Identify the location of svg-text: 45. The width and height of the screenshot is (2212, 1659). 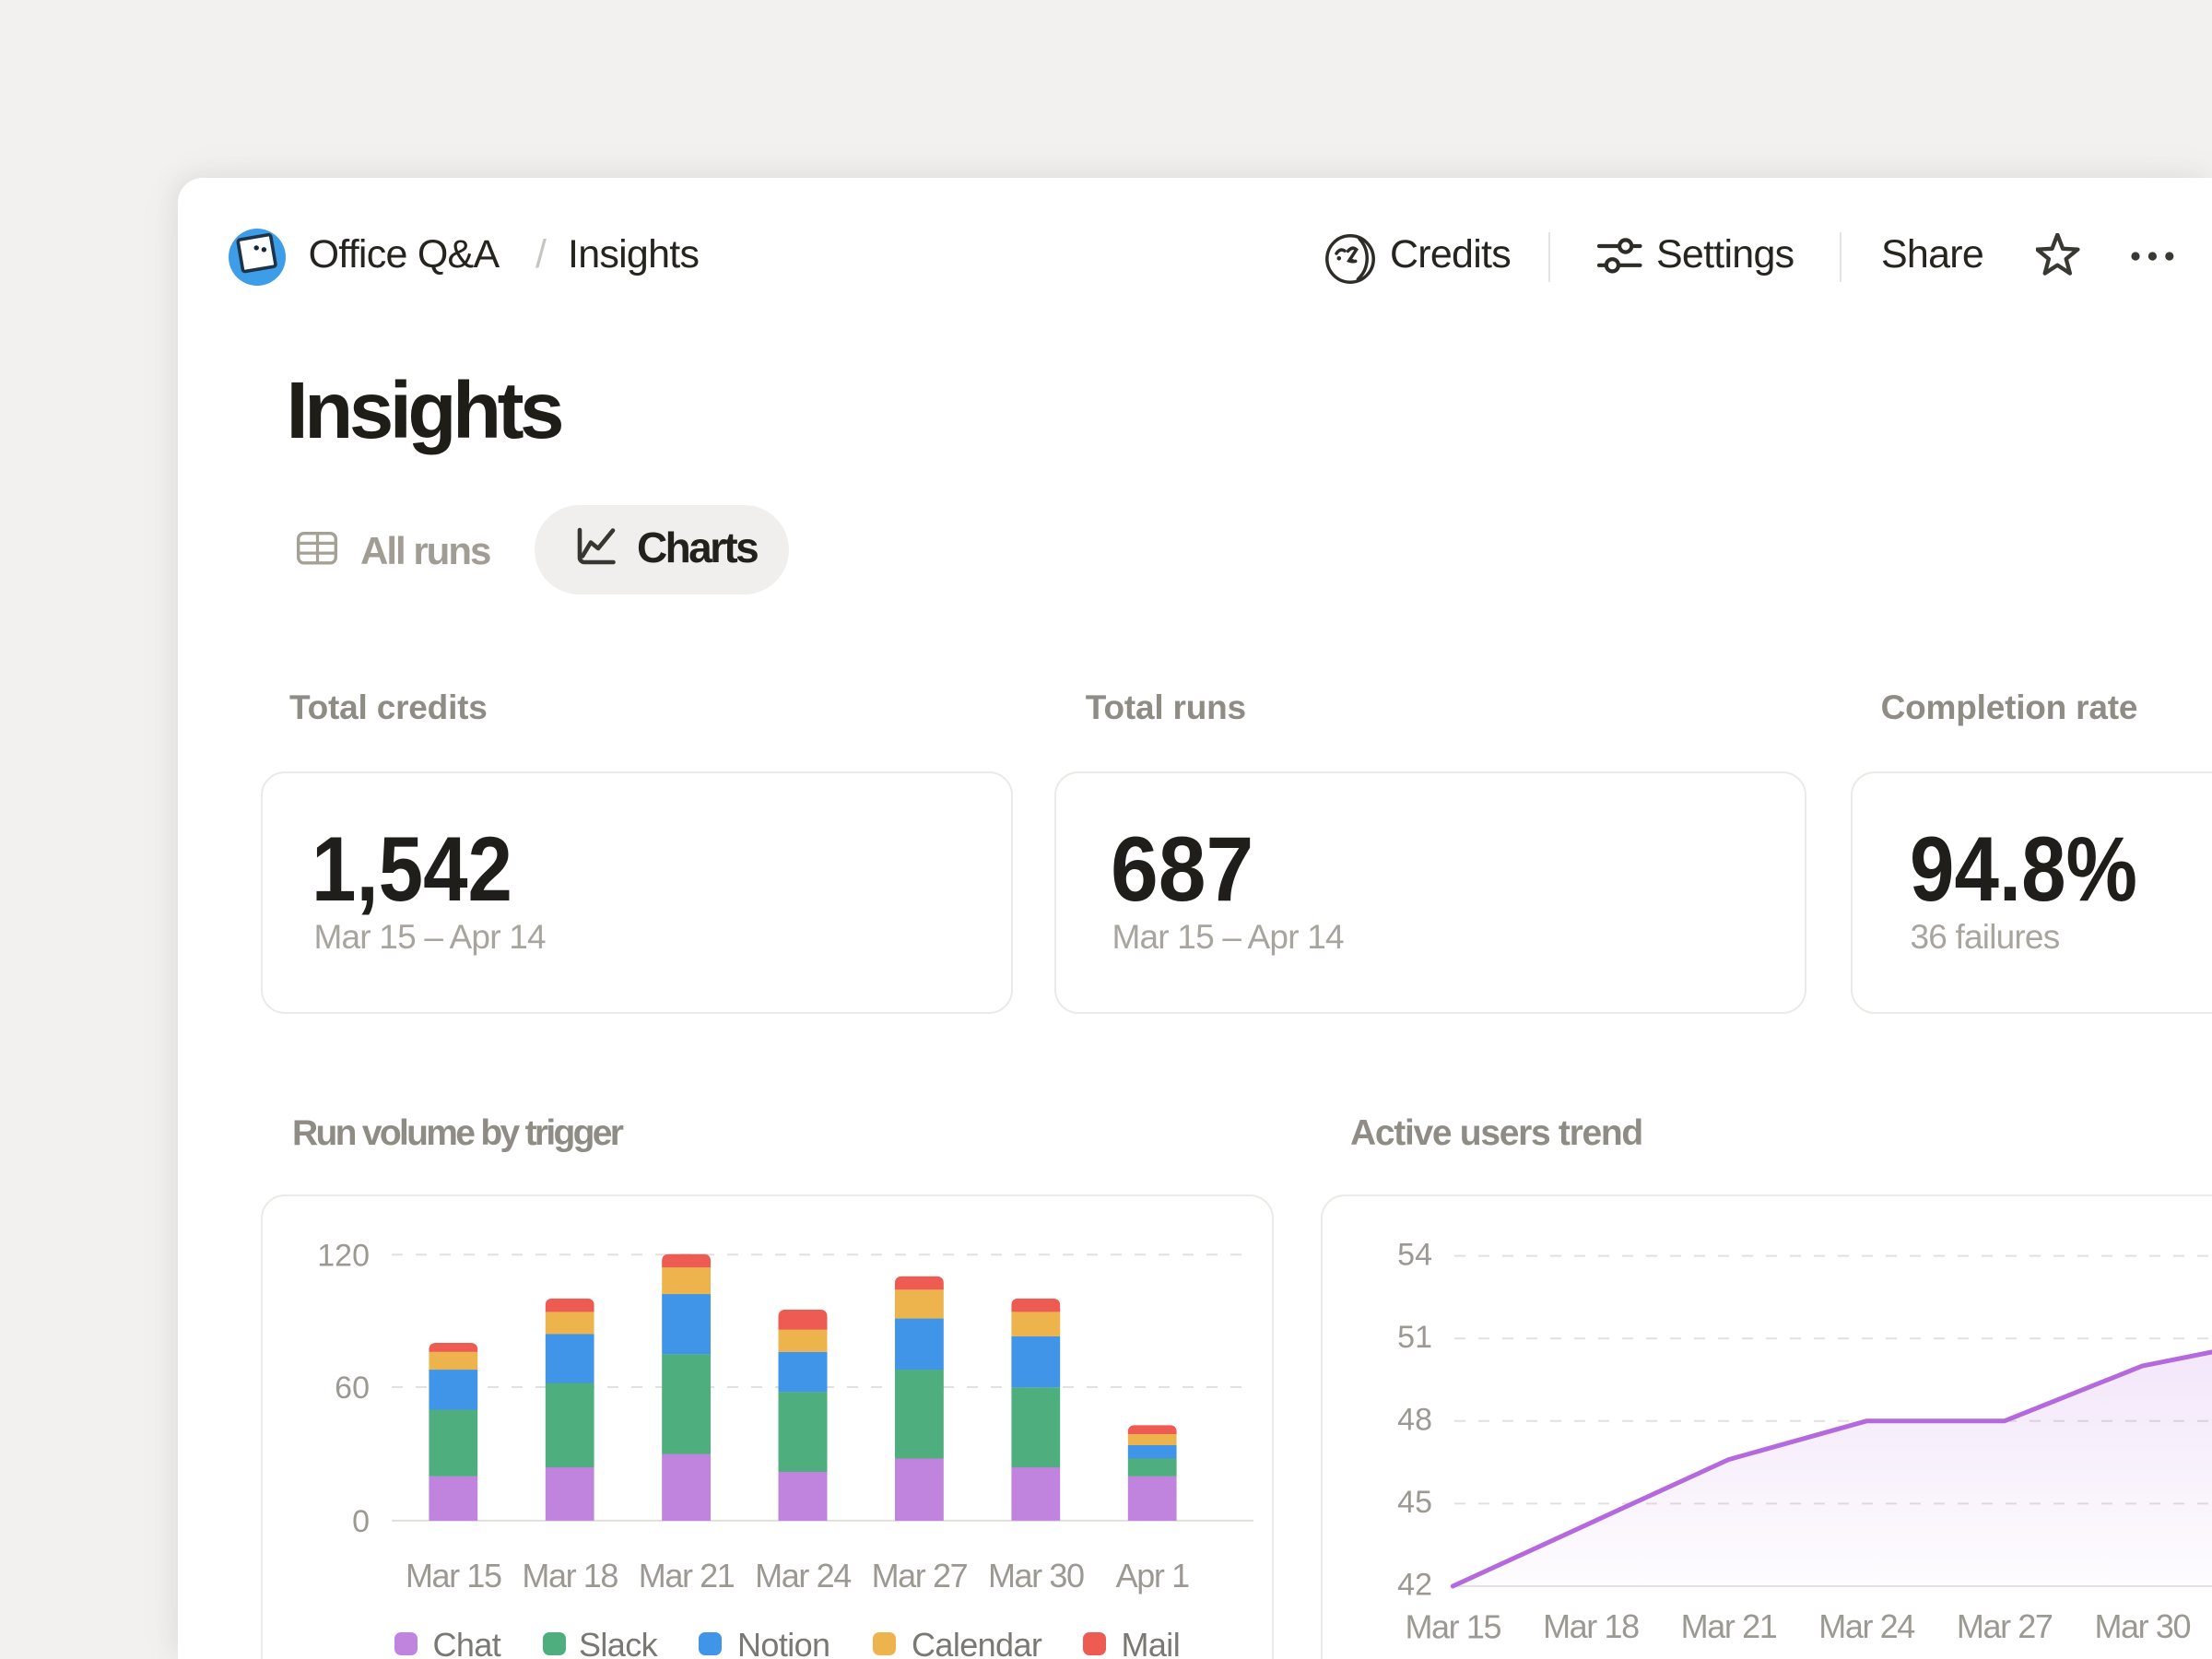
(1414, 1502).